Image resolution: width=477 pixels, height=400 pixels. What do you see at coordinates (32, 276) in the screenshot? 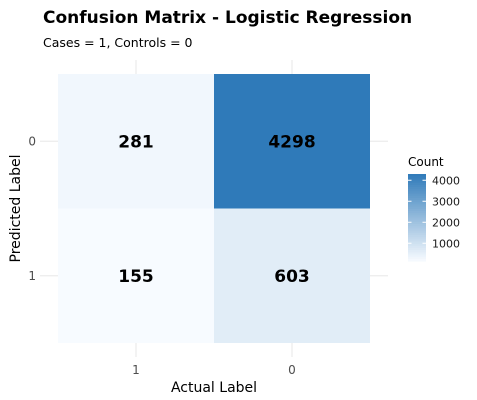
I see `y-tick-label: 1` at bounding box center [32, 276].